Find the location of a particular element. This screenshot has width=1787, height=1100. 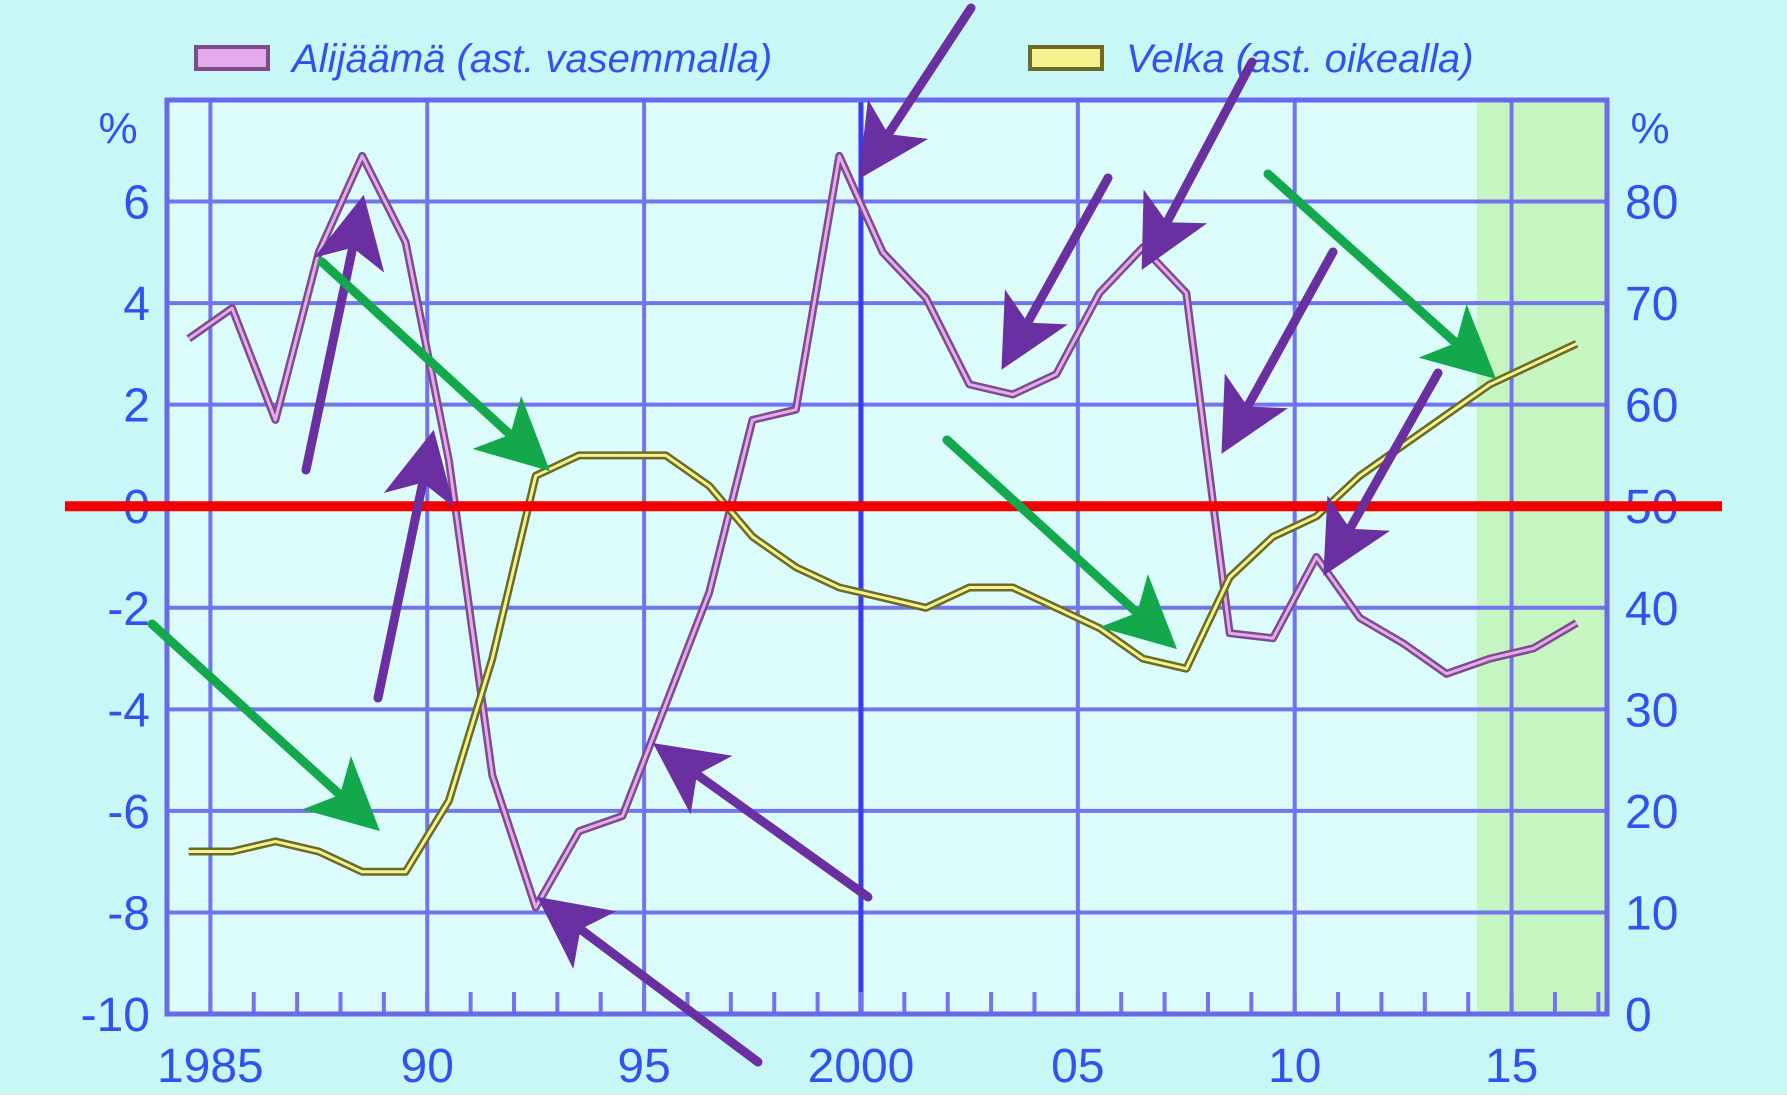

forecast-shading is located at coordinates (1542, 557).